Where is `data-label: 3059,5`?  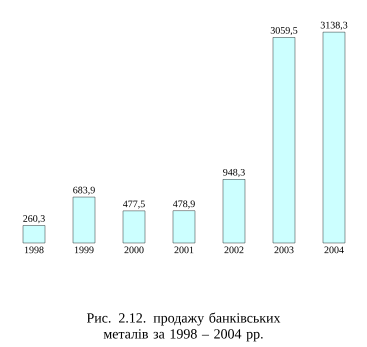
data-label: 3059,5 is located at coordinates (284, 31).